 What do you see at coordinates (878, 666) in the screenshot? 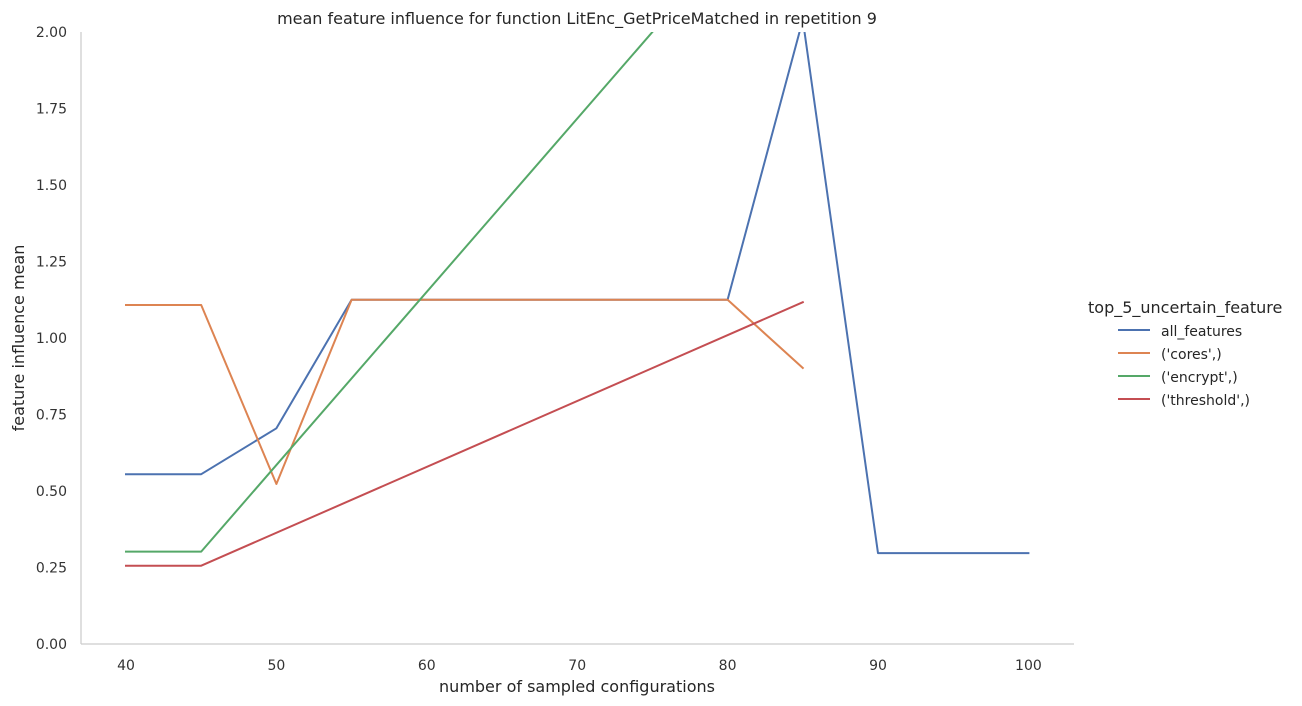
I see `x-tick-label: 90` at bounding box center [878, 666].